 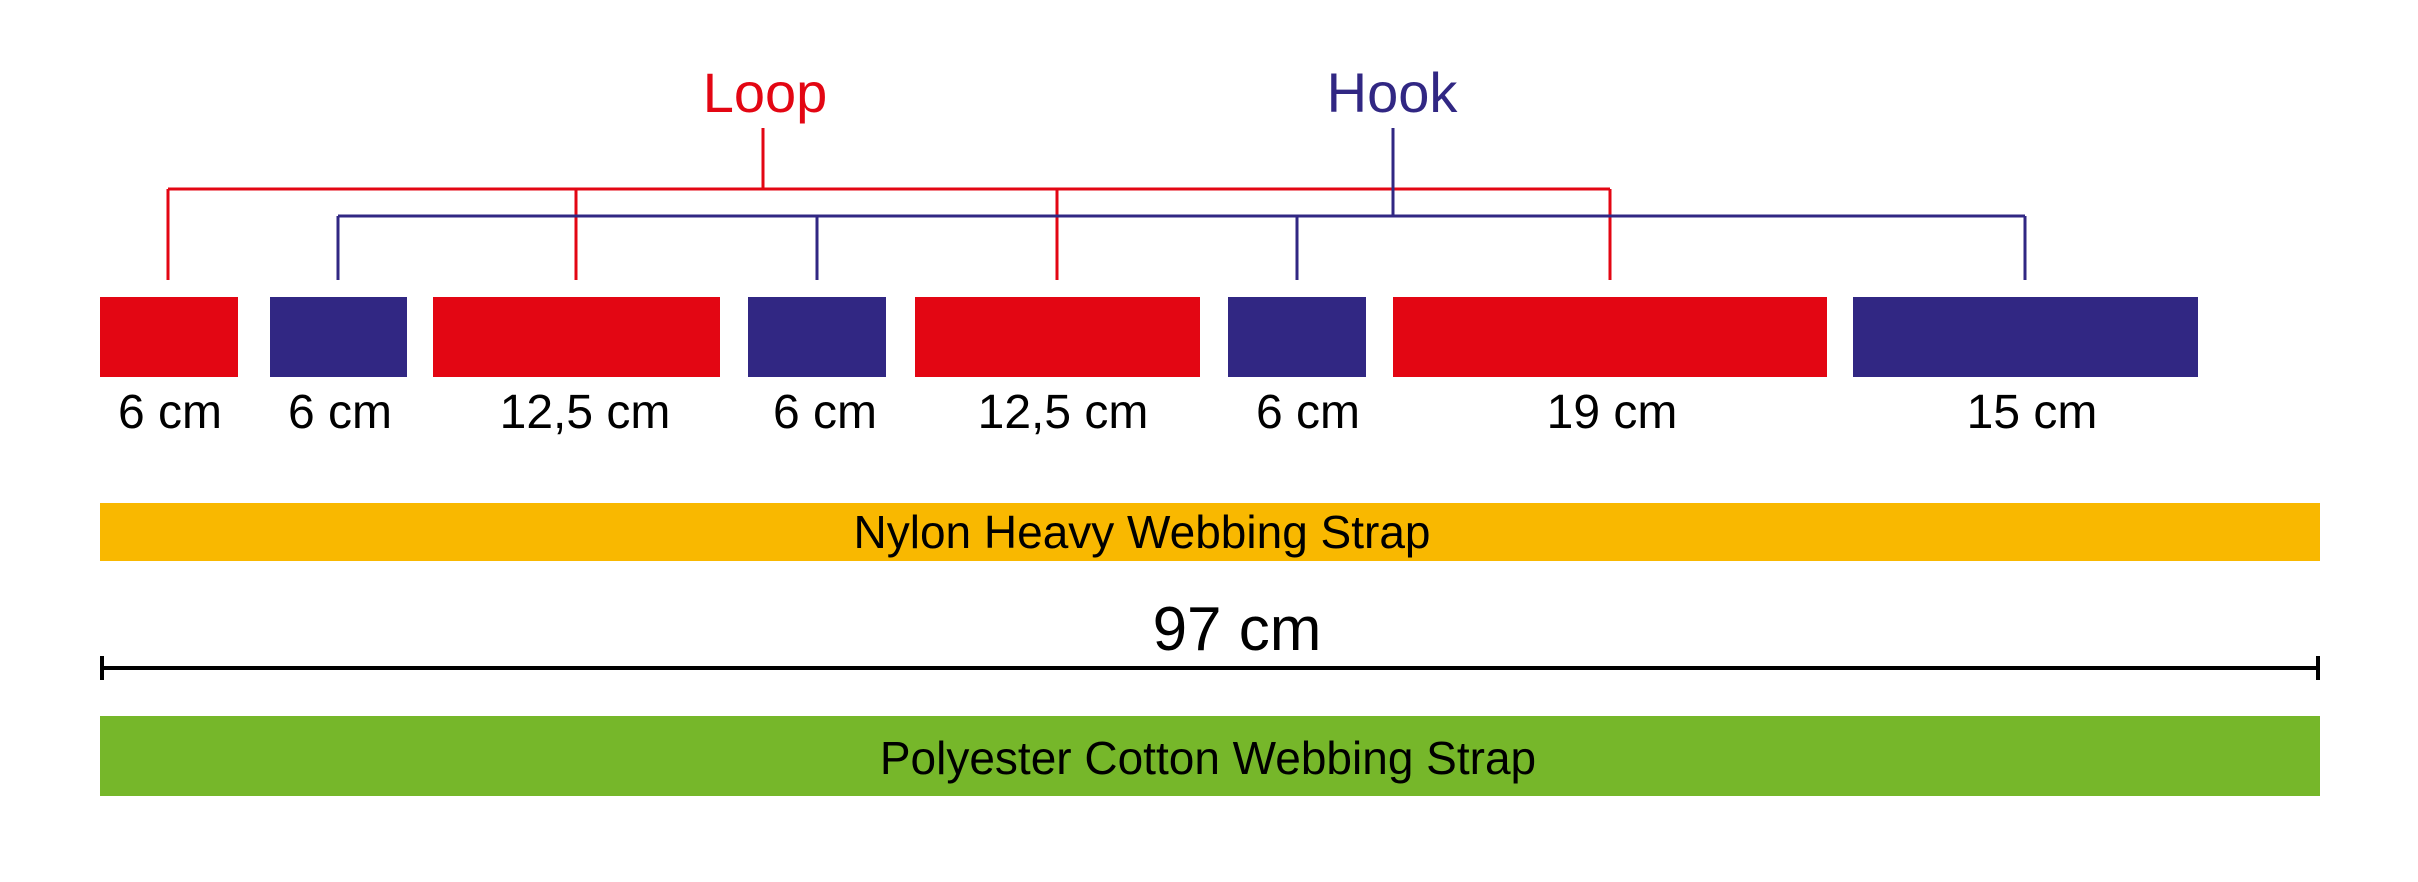 What do you see at coordinates (2032, 412) in the screenshot?
I see `segment-length-label-8: 15 cm` at bounding box center [2032, 412].